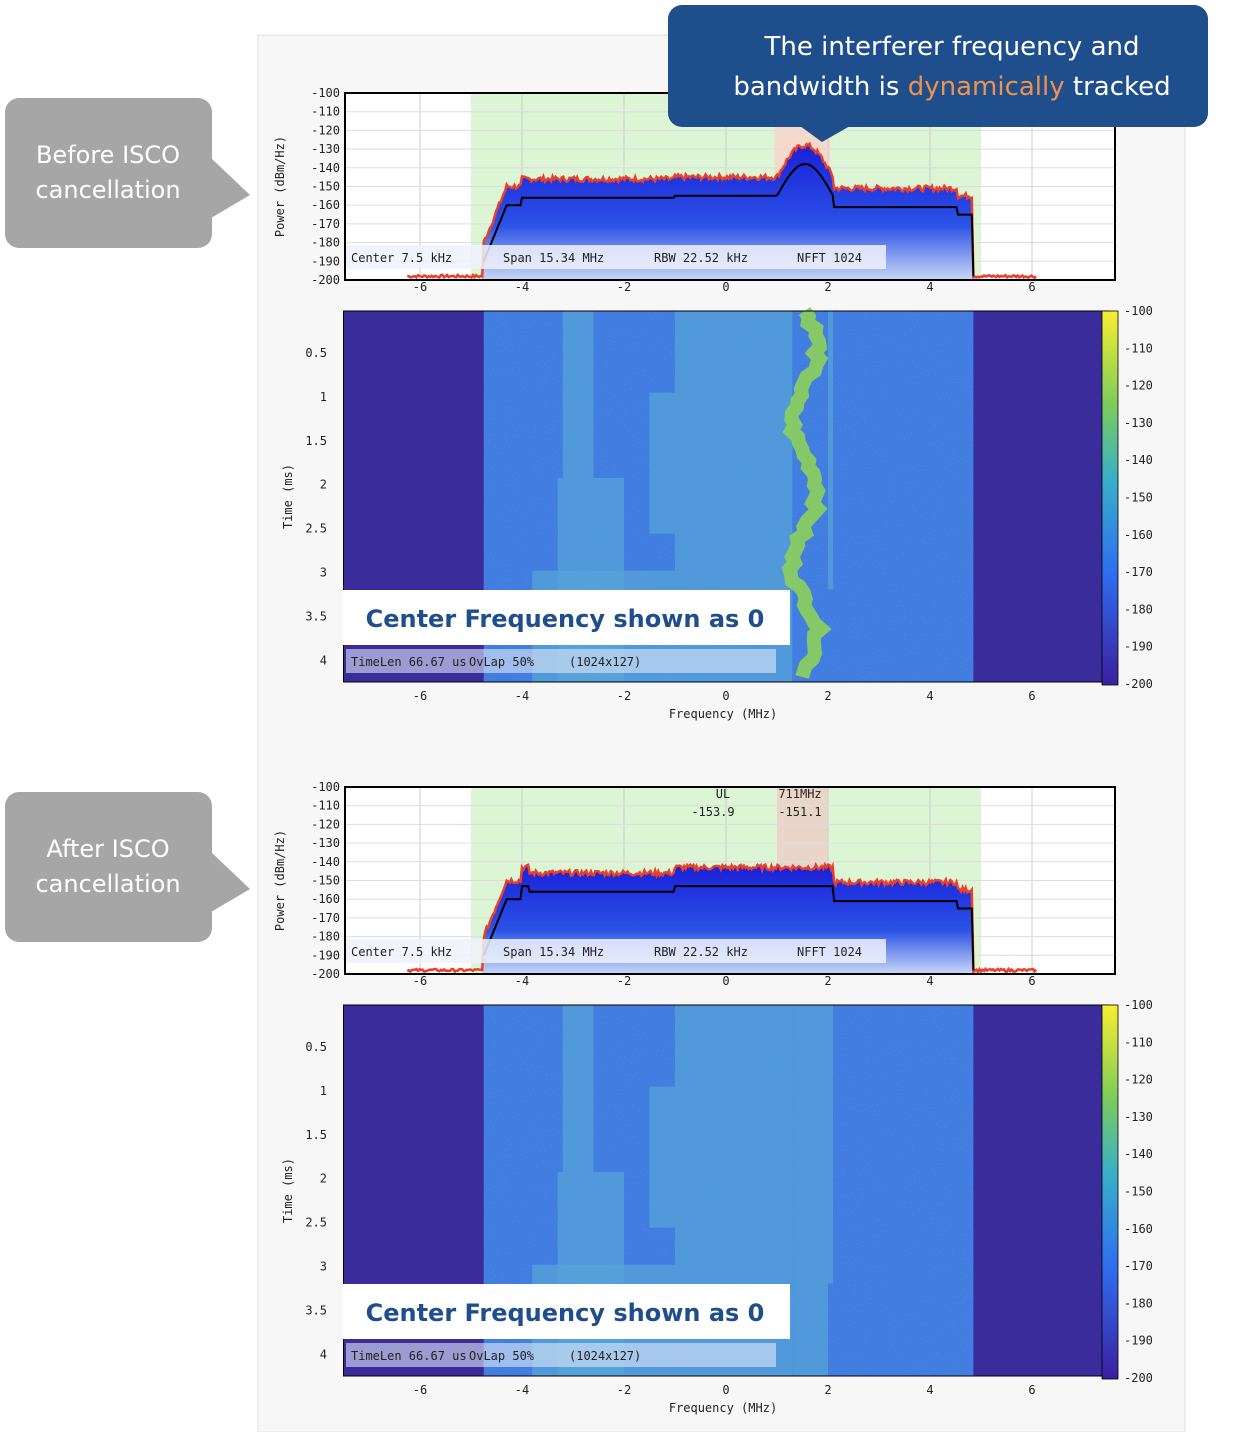 The image size is (1236, 1432). I want to click on y-tick-label: 4, so click(323, 660).